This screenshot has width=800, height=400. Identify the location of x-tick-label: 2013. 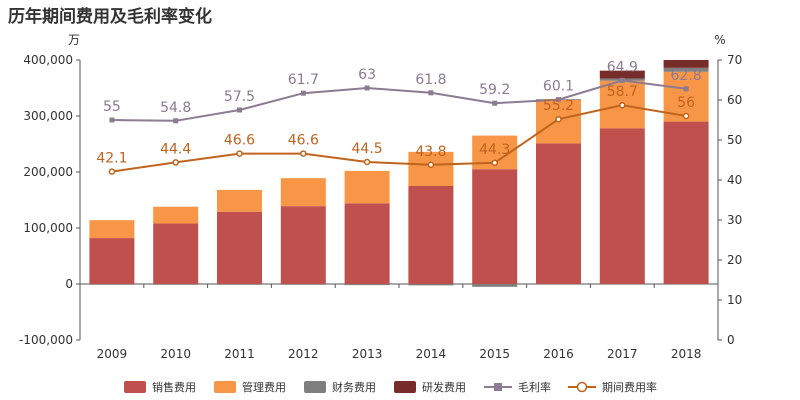
(367, 354).